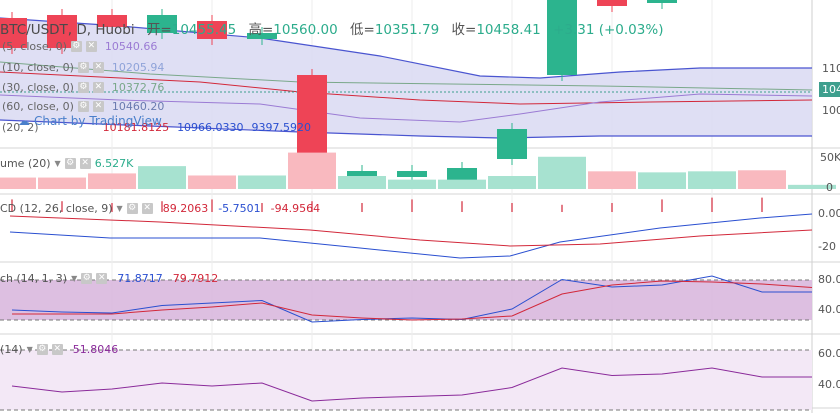 This screenshot has width=840, height=413. Describe the element at coordinates (38, 87) in the screenshot. I see `ma30-label: (30, close, 0)` at that location.